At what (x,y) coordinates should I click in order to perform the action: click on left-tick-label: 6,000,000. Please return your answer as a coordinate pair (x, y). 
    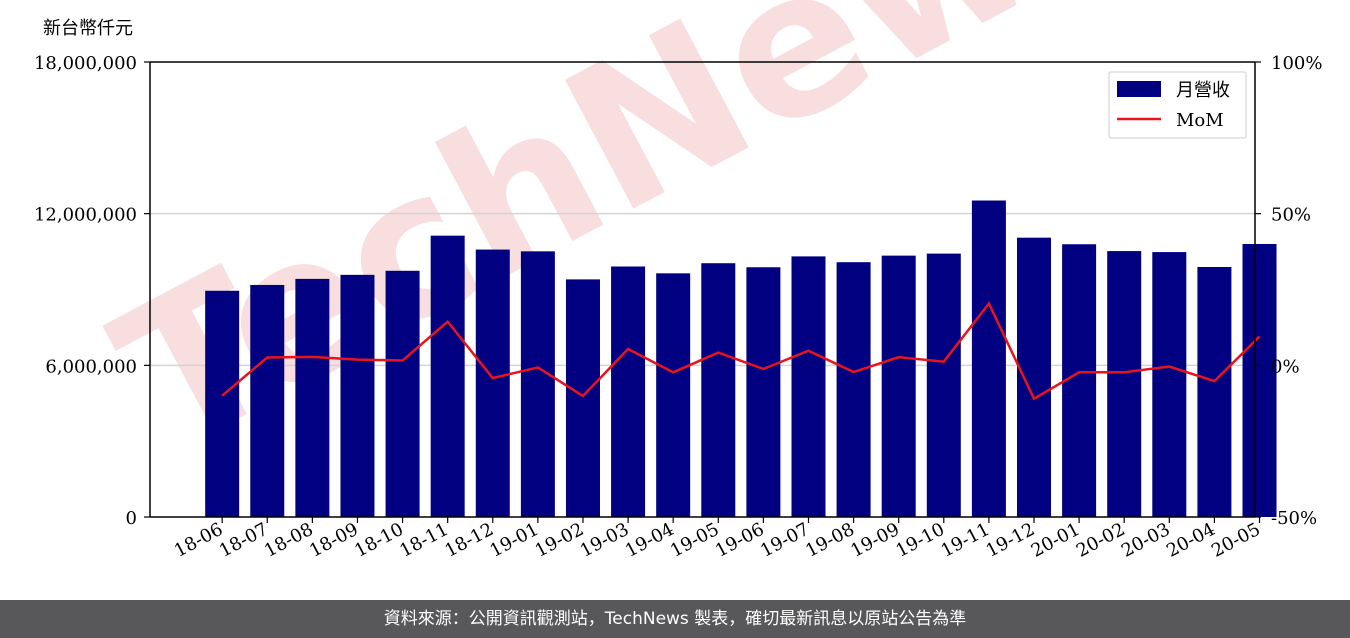
    Looking at the image, I should click on (91, 366).